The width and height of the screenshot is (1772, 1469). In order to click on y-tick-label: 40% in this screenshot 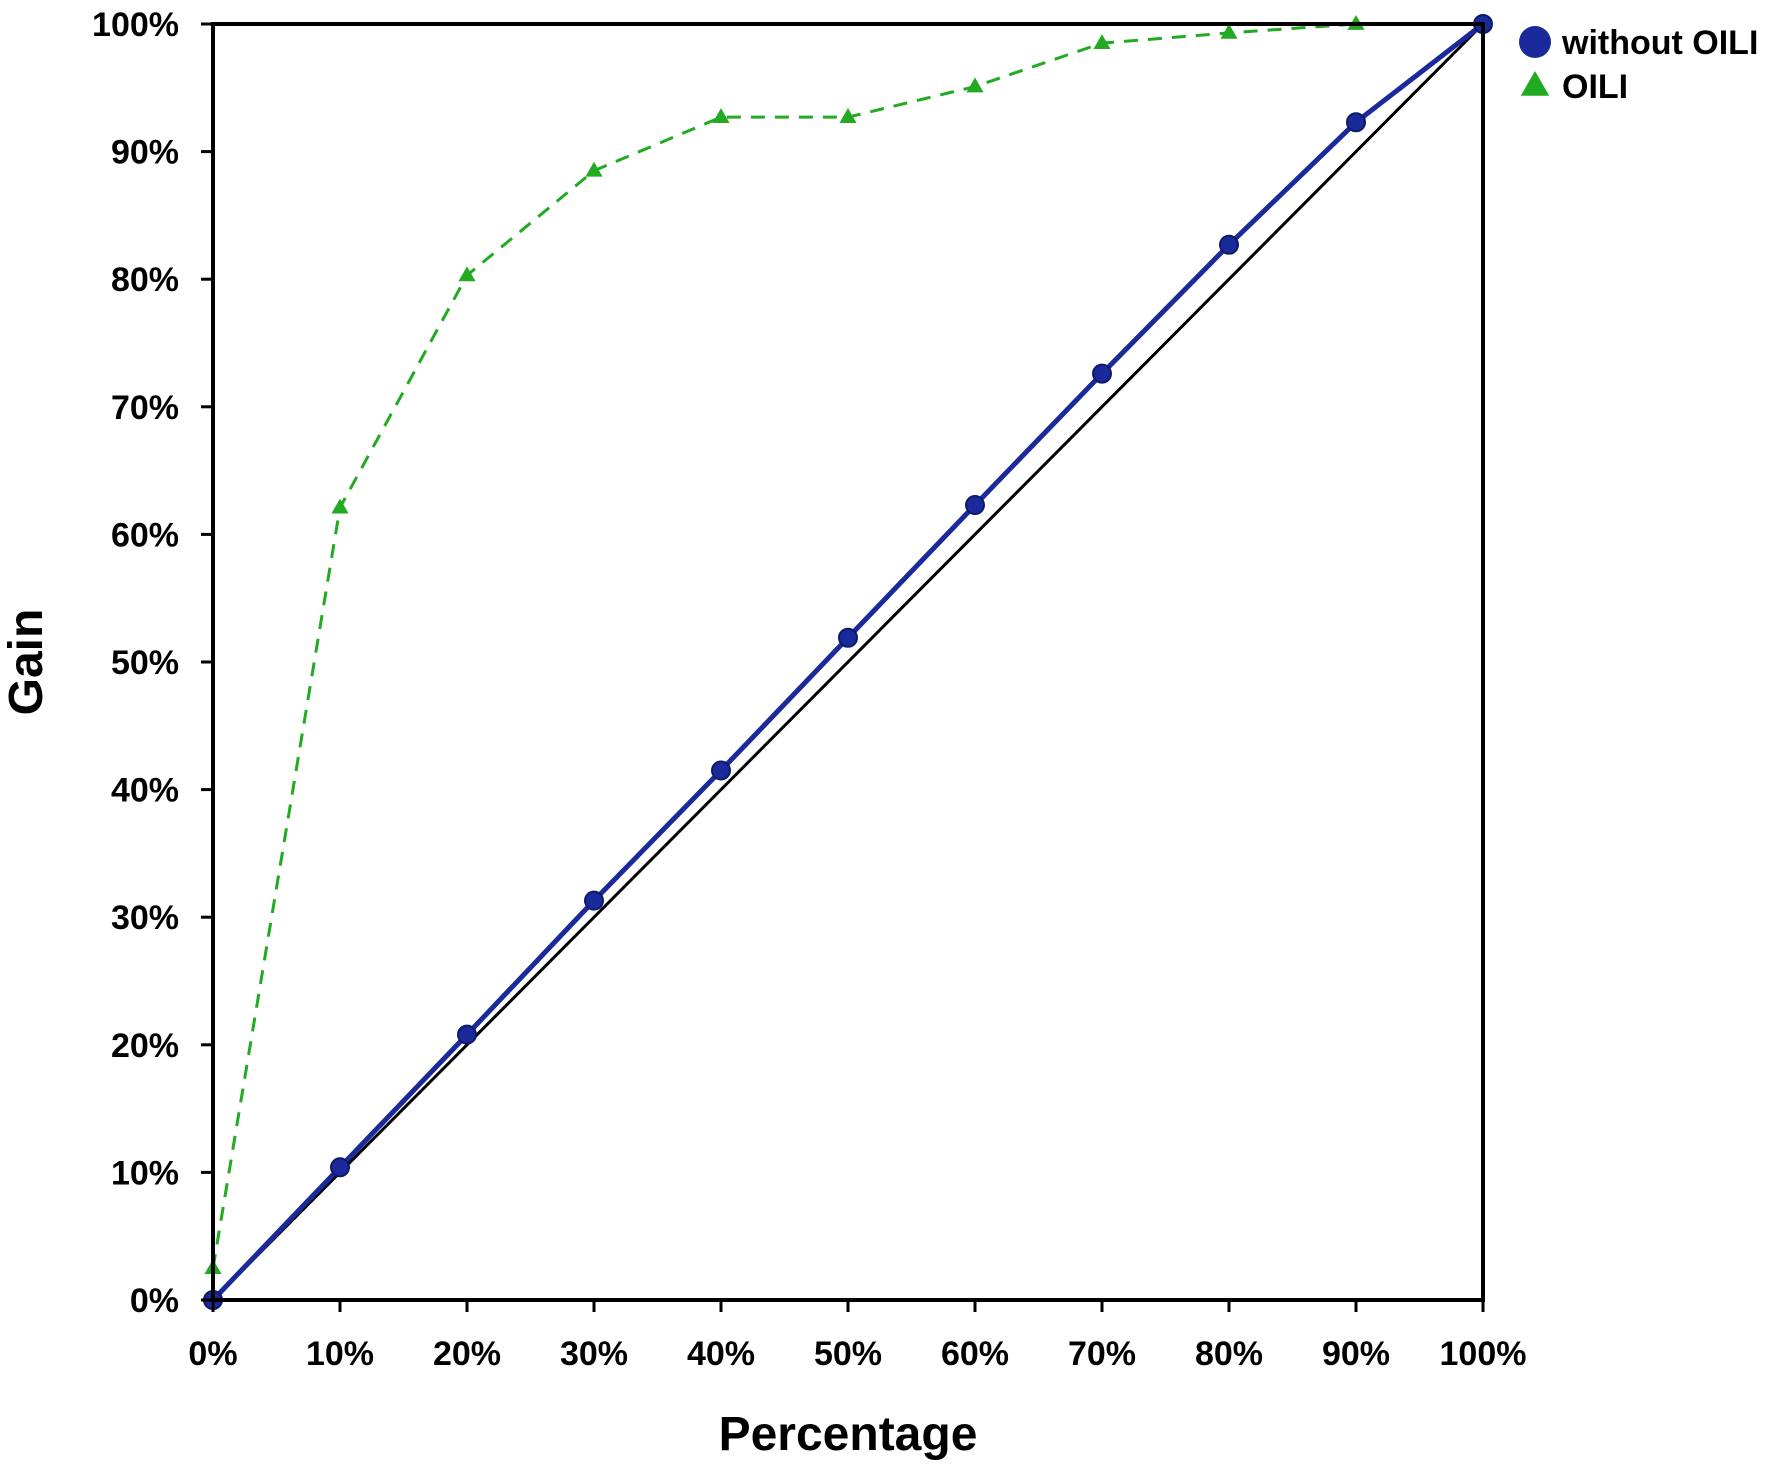, I will do `click(145, 791)`.